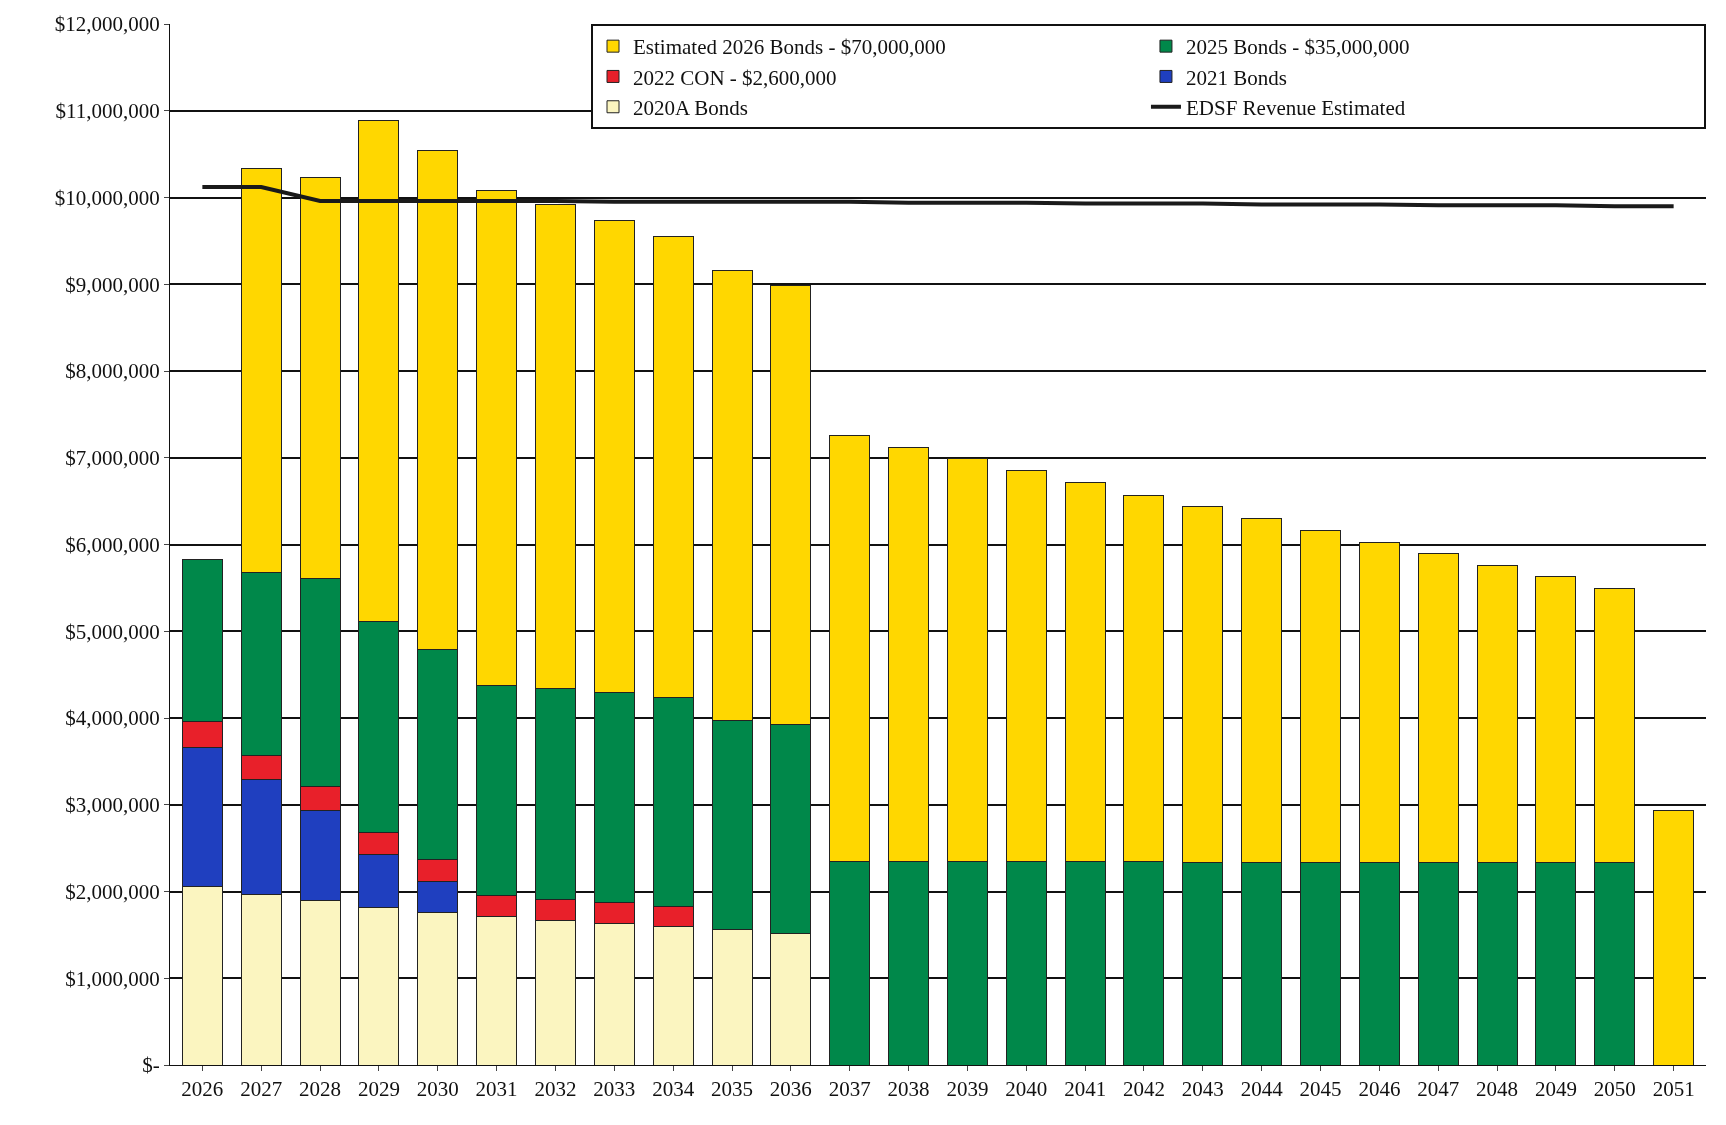 The image size is (1726, 1125). Describe the element at coordinates (1438, 1089) in the screenshot. I see `x-tick-label: 2047` at that location.